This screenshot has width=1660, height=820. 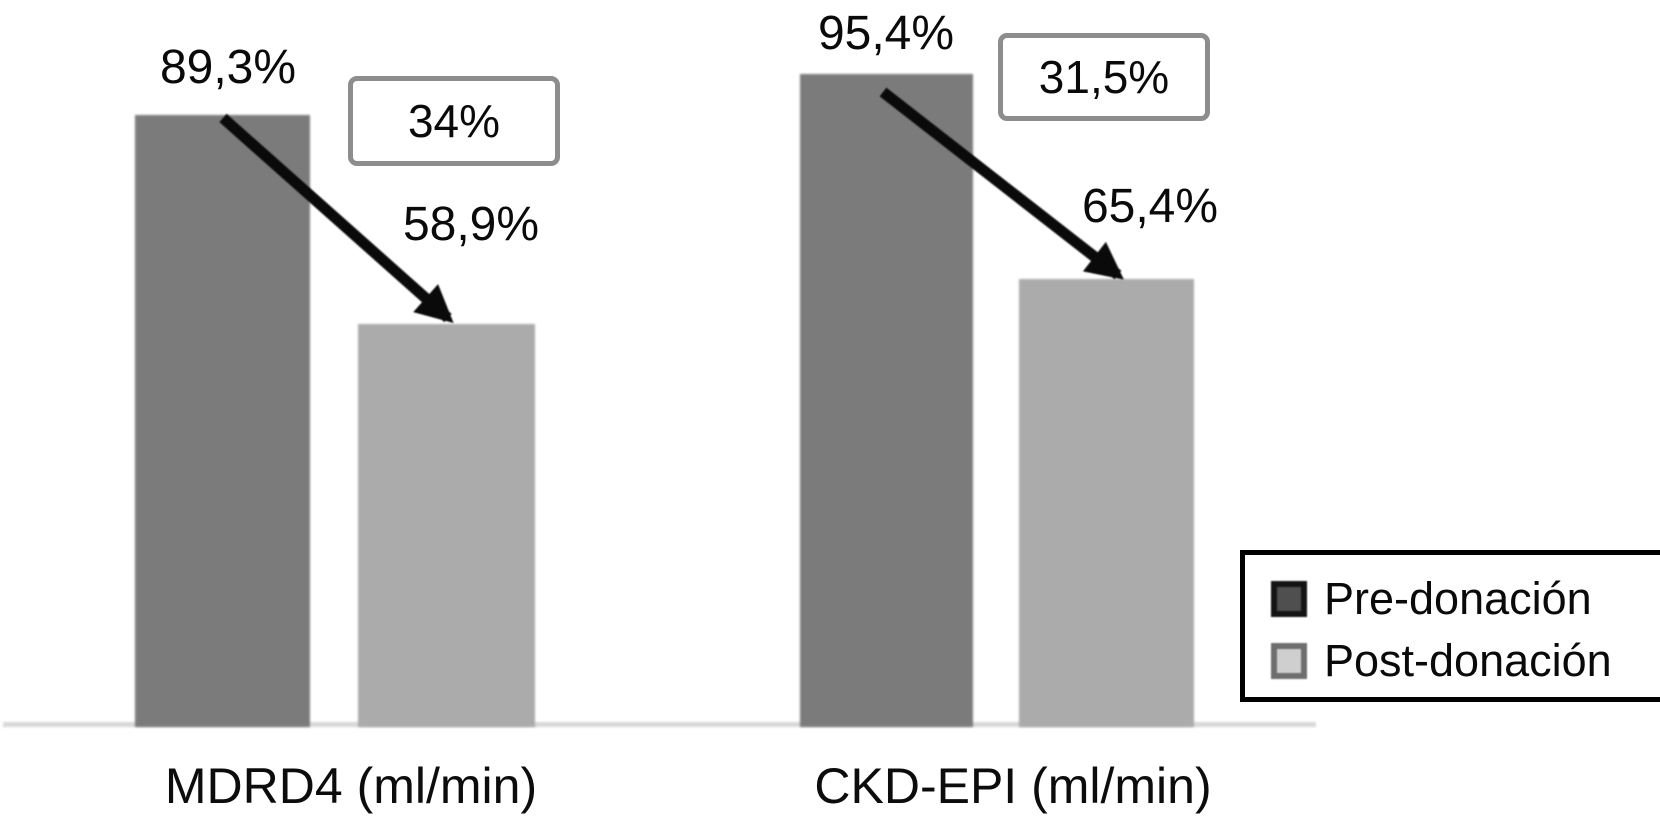 What do you see at coordinates (659, 724) in the screenshot?
I see `x-axis-line` at bounding box center [659, 724].